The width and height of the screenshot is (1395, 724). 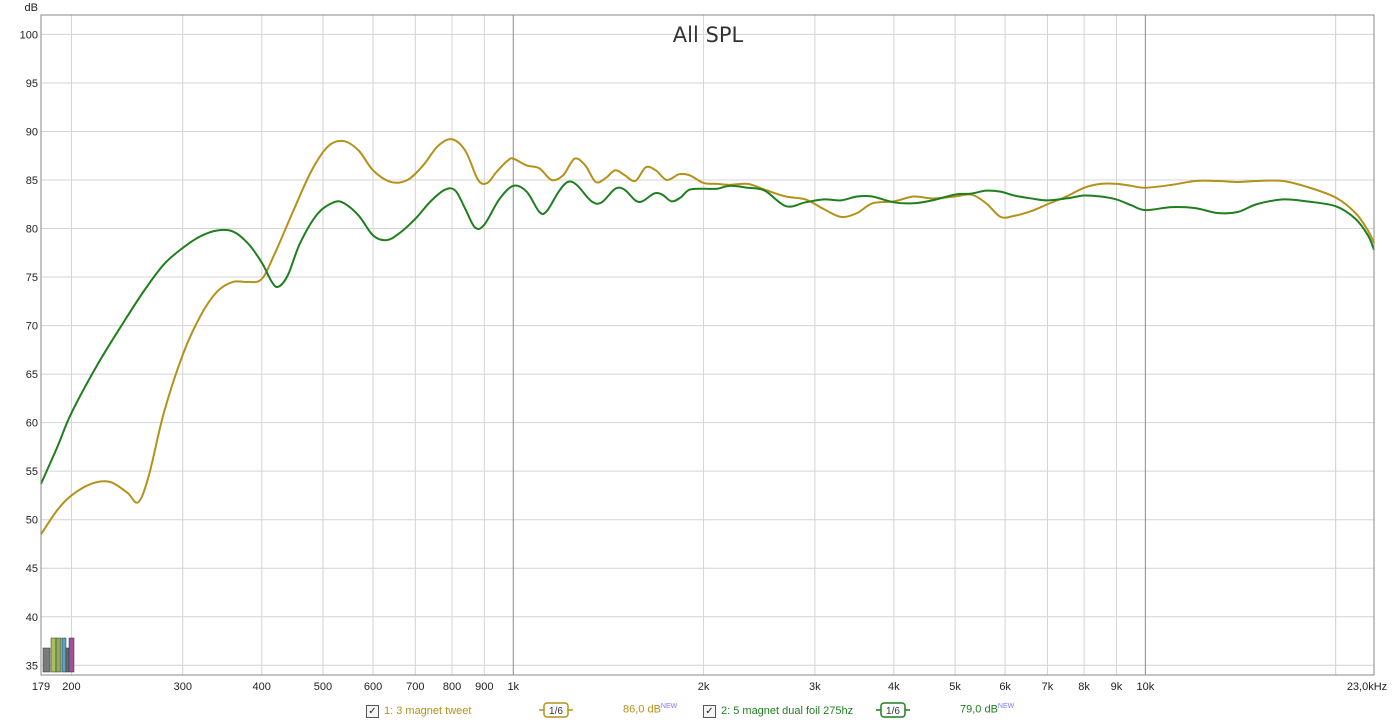 What do you see at coordinates (708, 35) in the screenshot?
I see `chart-title: All SPL` at bounding box center [708, 35].